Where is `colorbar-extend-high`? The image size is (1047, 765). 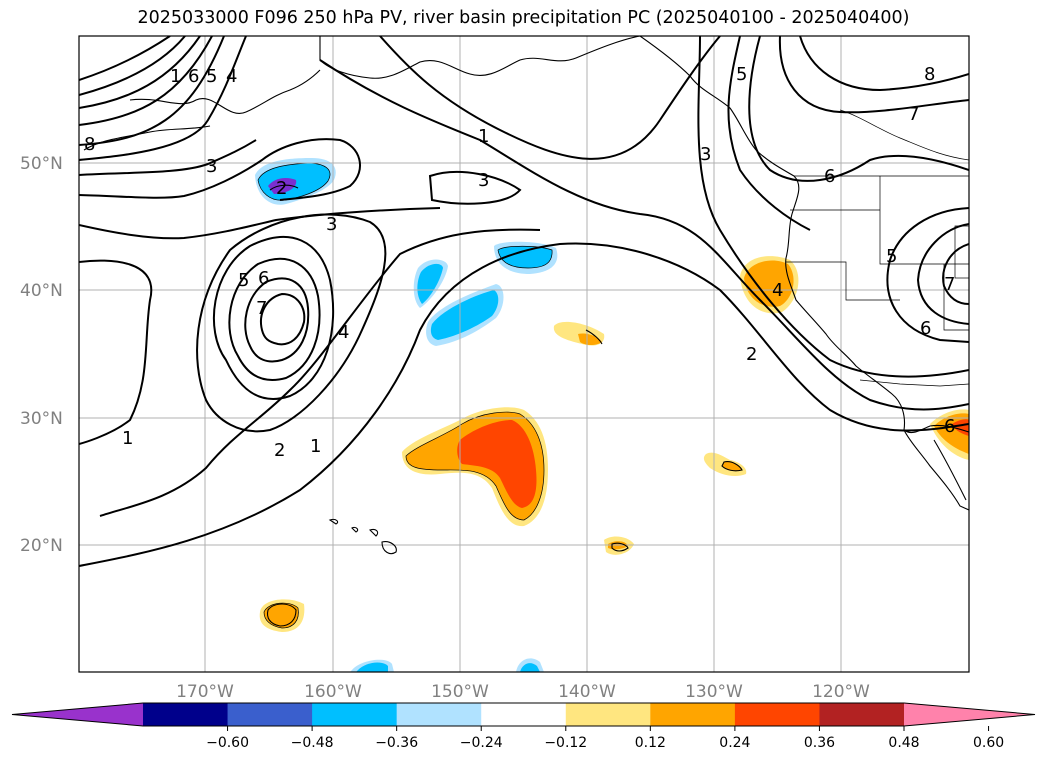 colorbar-extend-high is located at coordinates (969, 714).